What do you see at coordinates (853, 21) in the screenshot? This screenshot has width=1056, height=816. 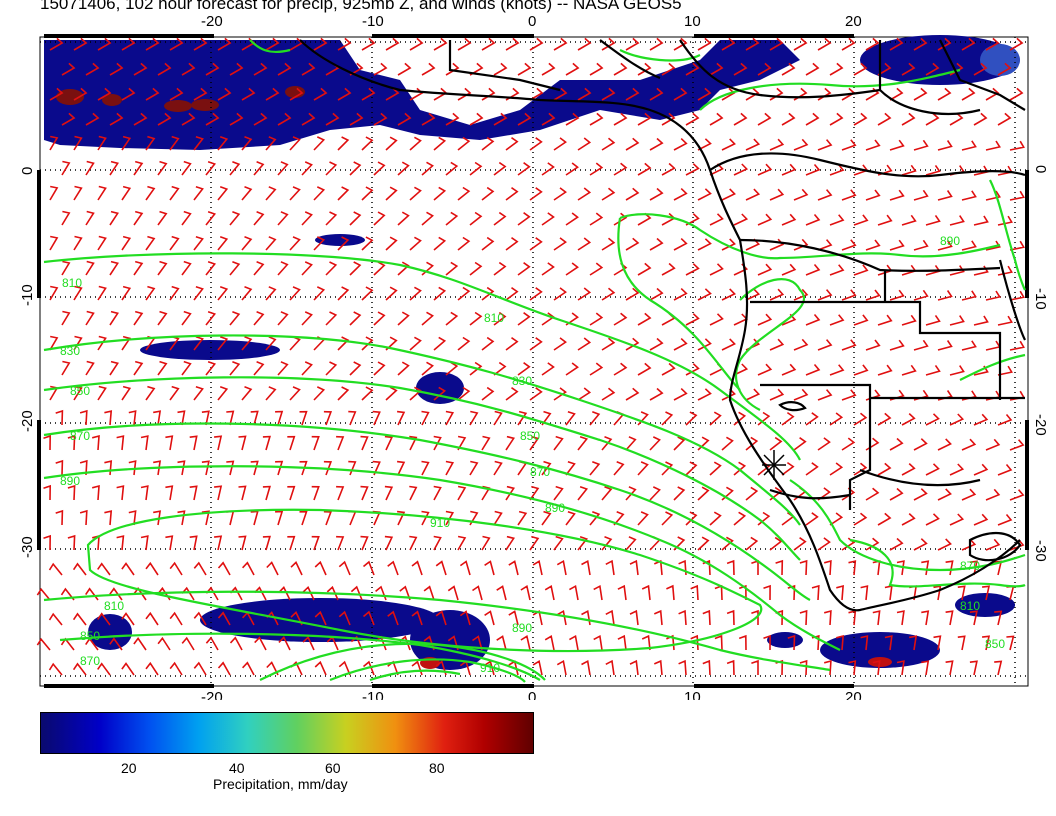 I see `lon-tick-top: 20` at bounding box center [853, 21].